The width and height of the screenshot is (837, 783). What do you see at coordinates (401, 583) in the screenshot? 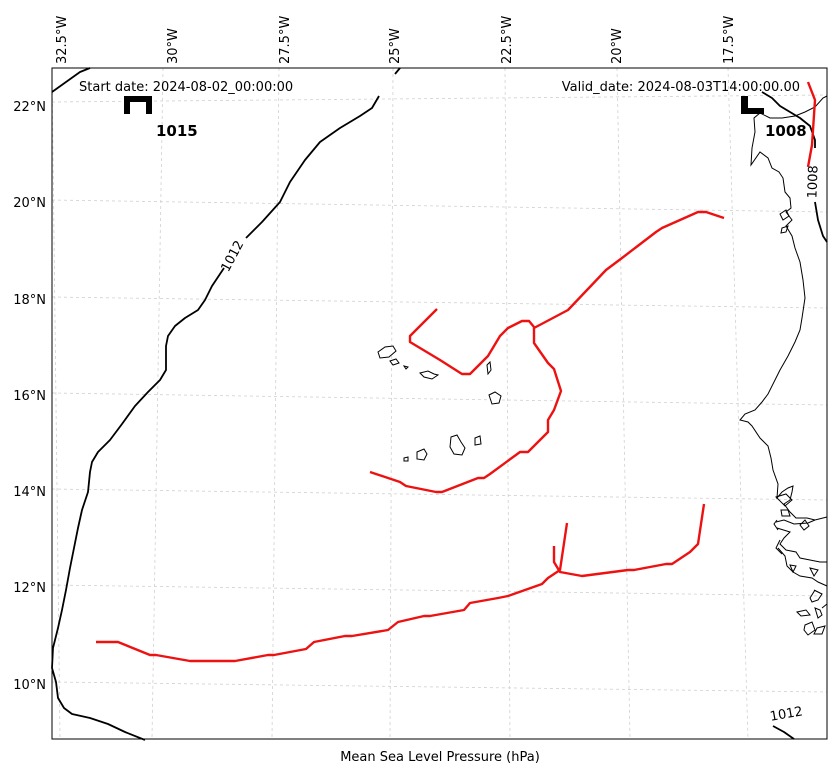
I see `trough-southern` at bounding box center [401, 583].